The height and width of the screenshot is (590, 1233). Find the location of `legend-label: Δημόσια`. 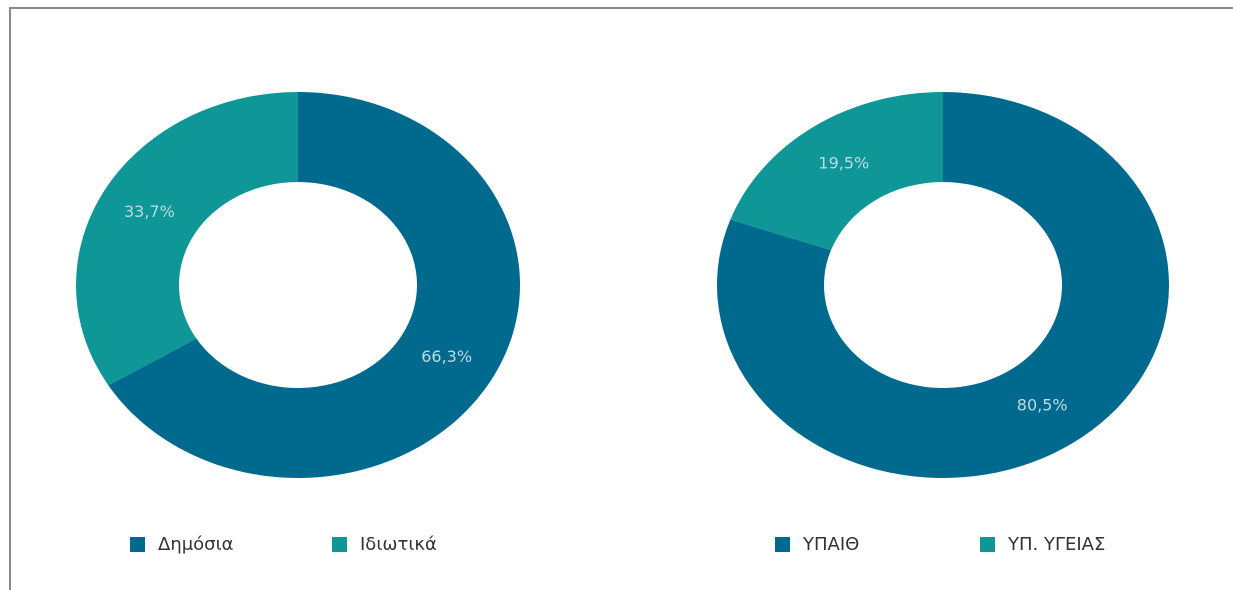

legend-label: Δημόσια is located at coordinates (196, 544).